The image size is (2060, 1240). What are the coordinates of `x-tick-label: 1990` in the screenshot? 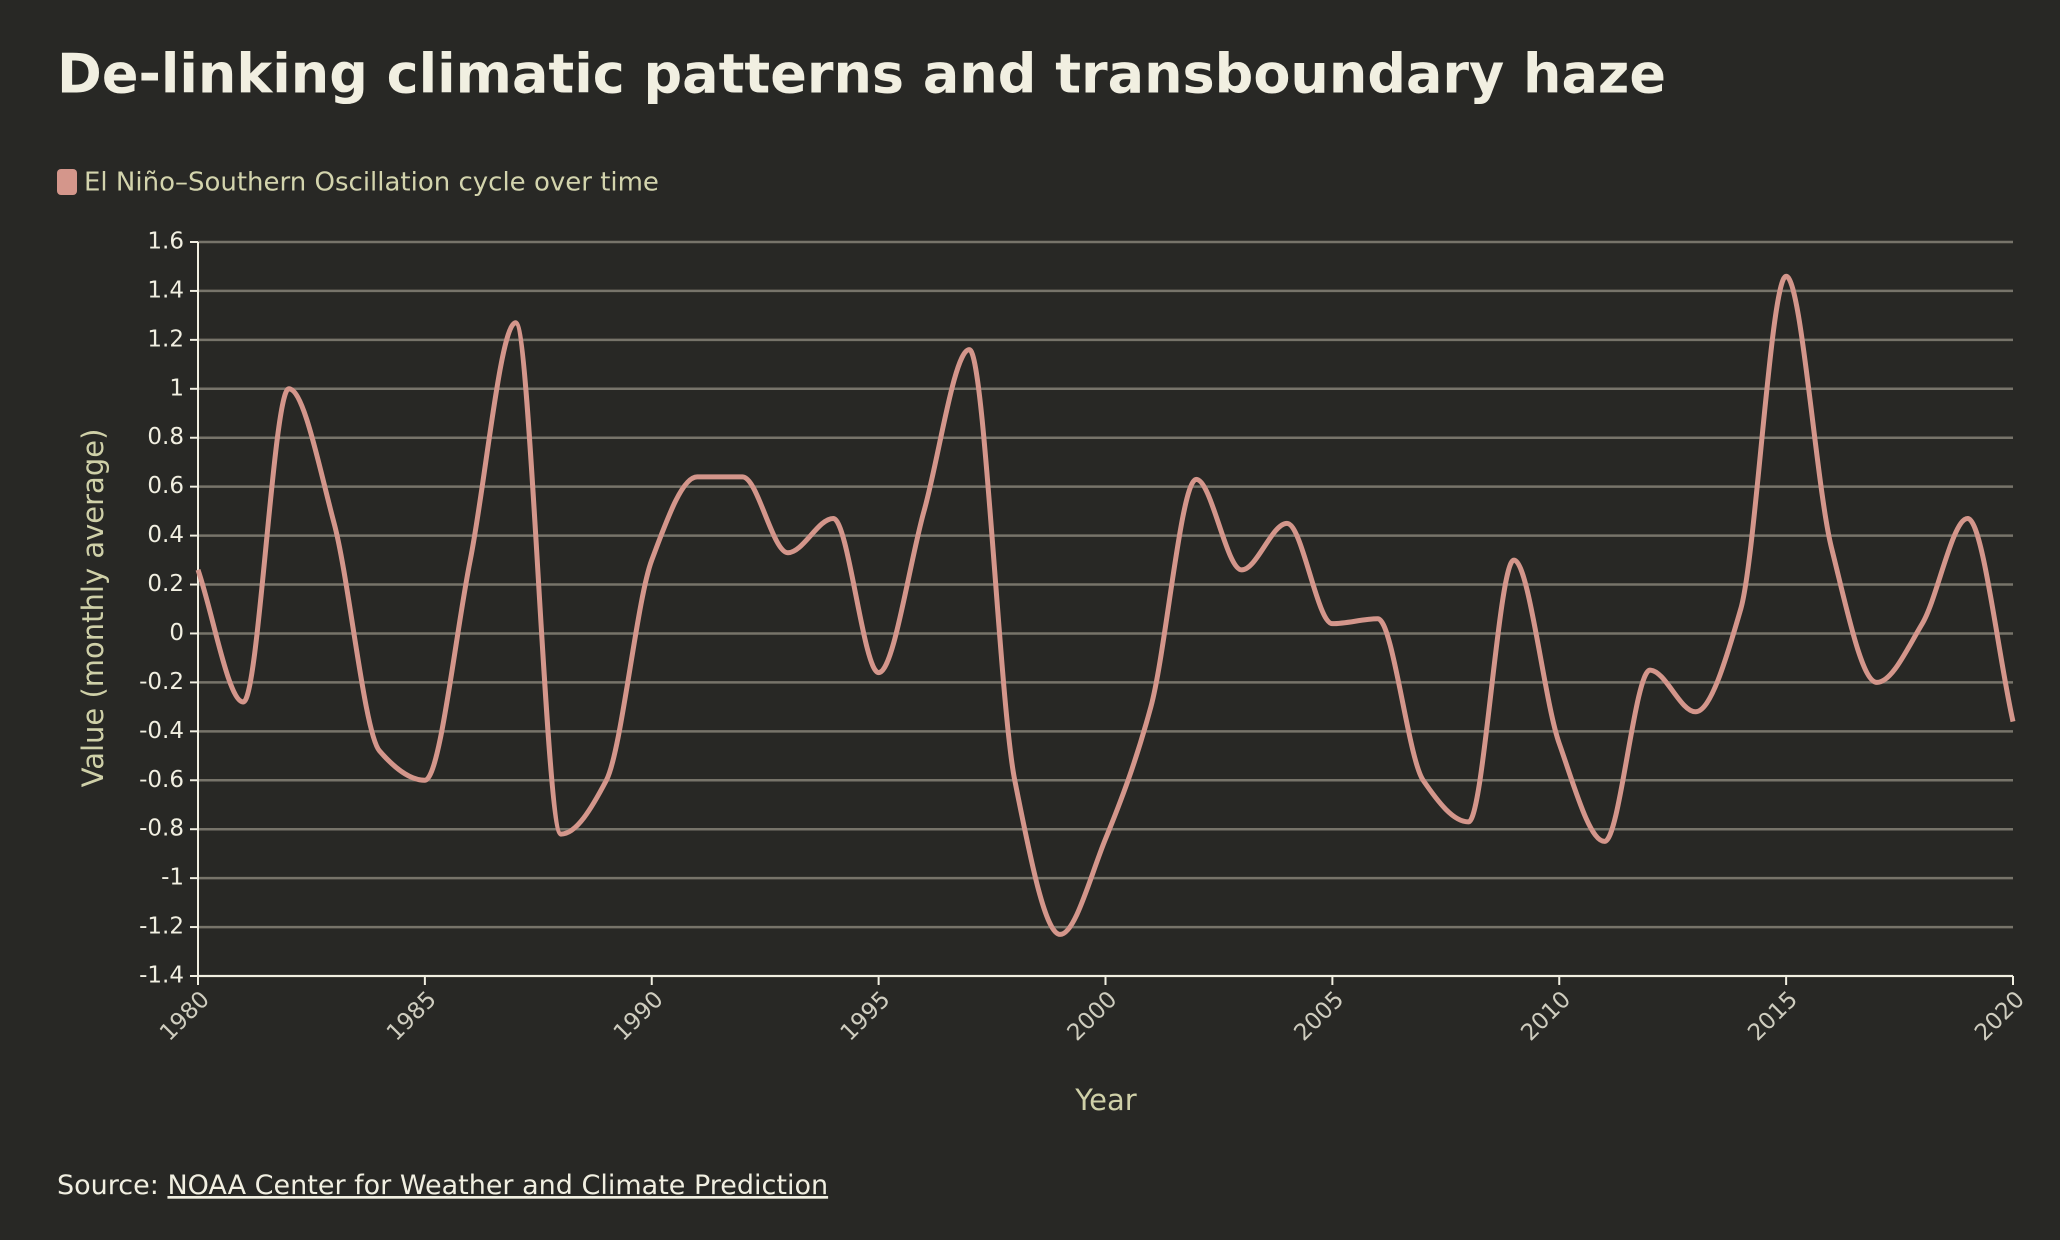 It's located at (639, 1016).